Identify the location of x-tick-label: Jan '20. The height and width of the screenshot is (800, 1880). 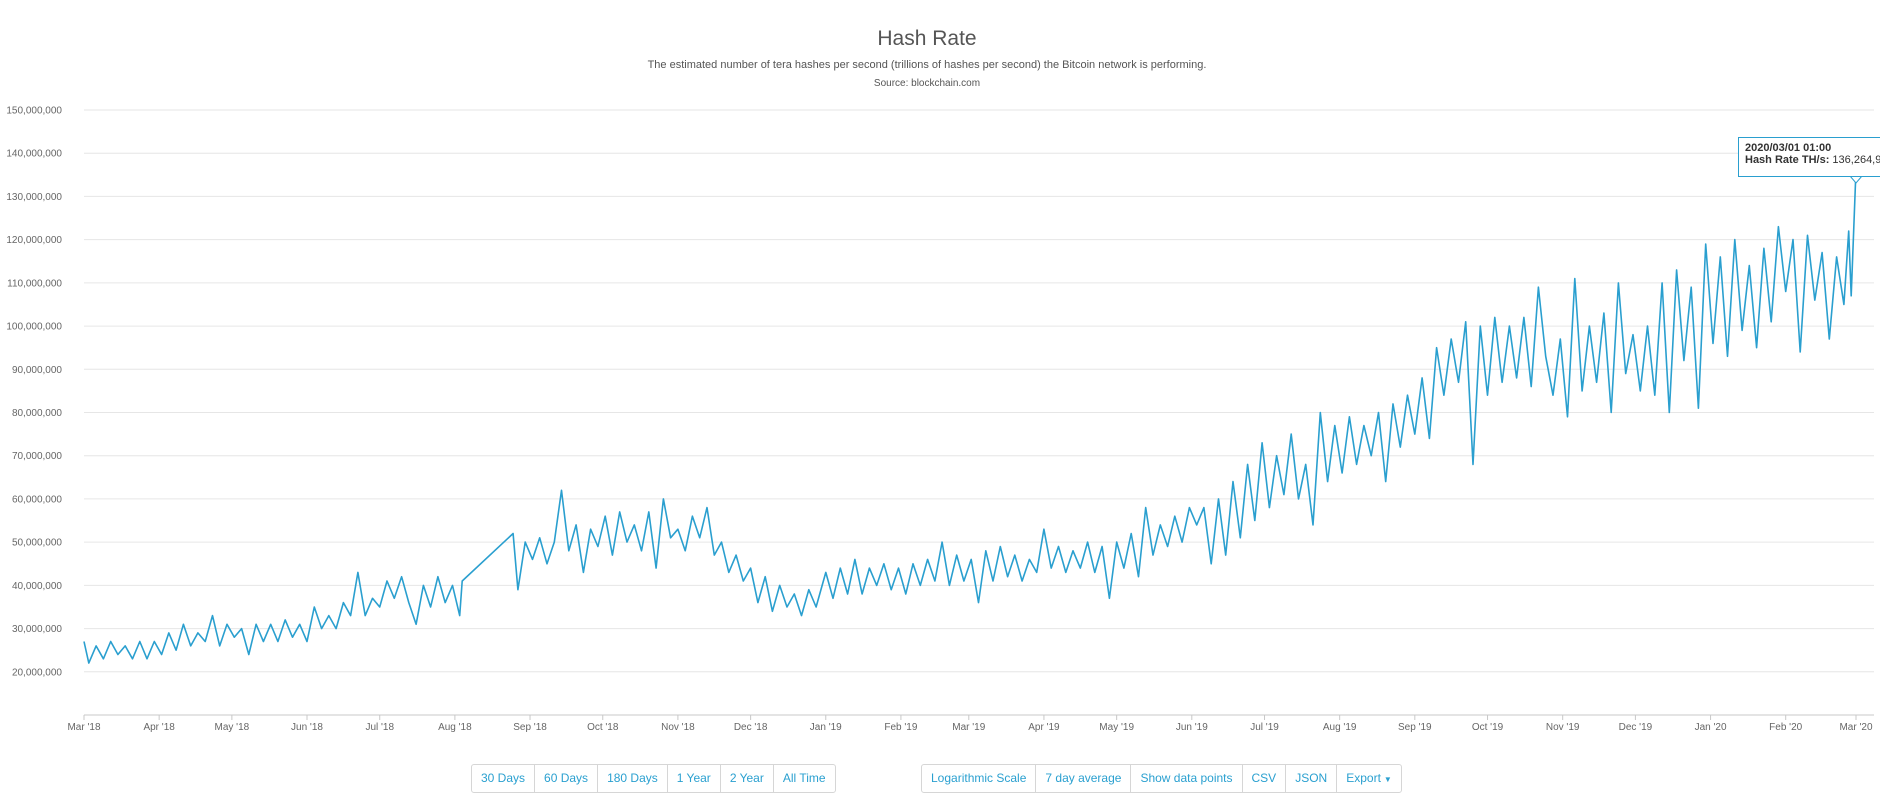
(1711, 727).